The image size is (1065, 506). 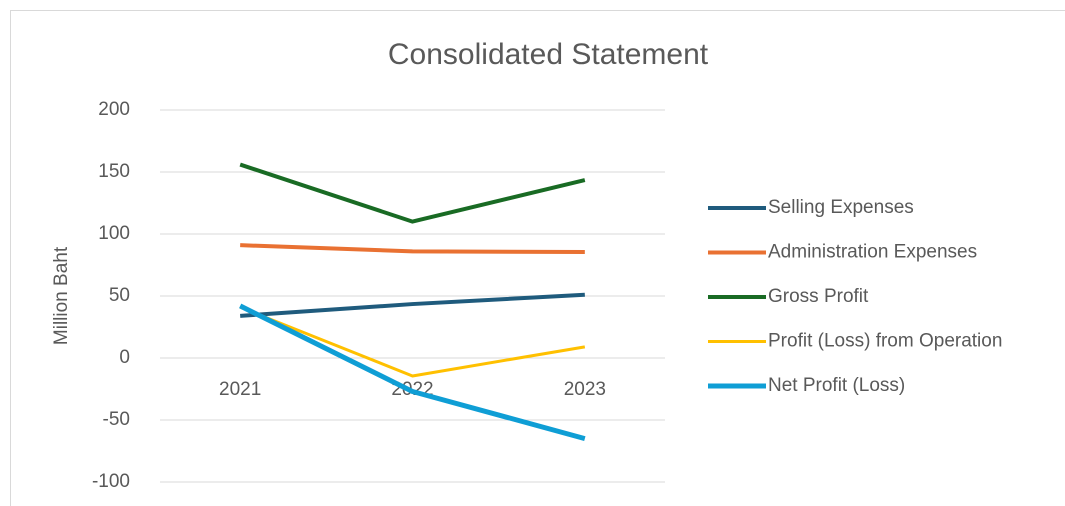 I want to click on legend-label: Selling Expenses, so click(x=841, y=207).